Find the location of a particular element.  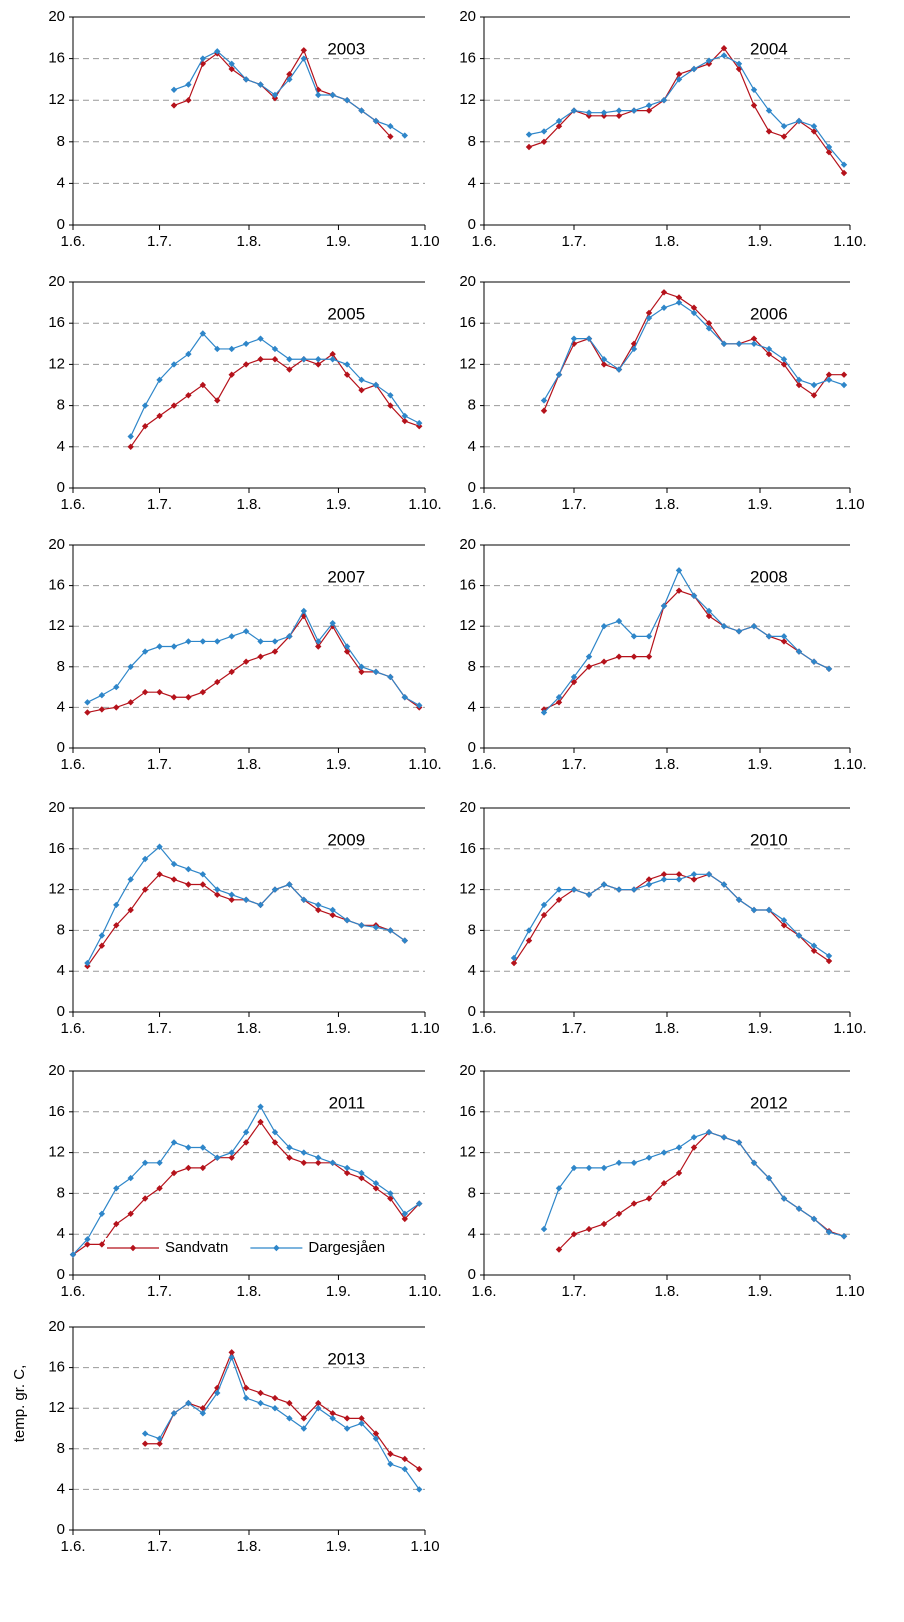

y-tick-label: 16 is located at coordinates (56, 585).